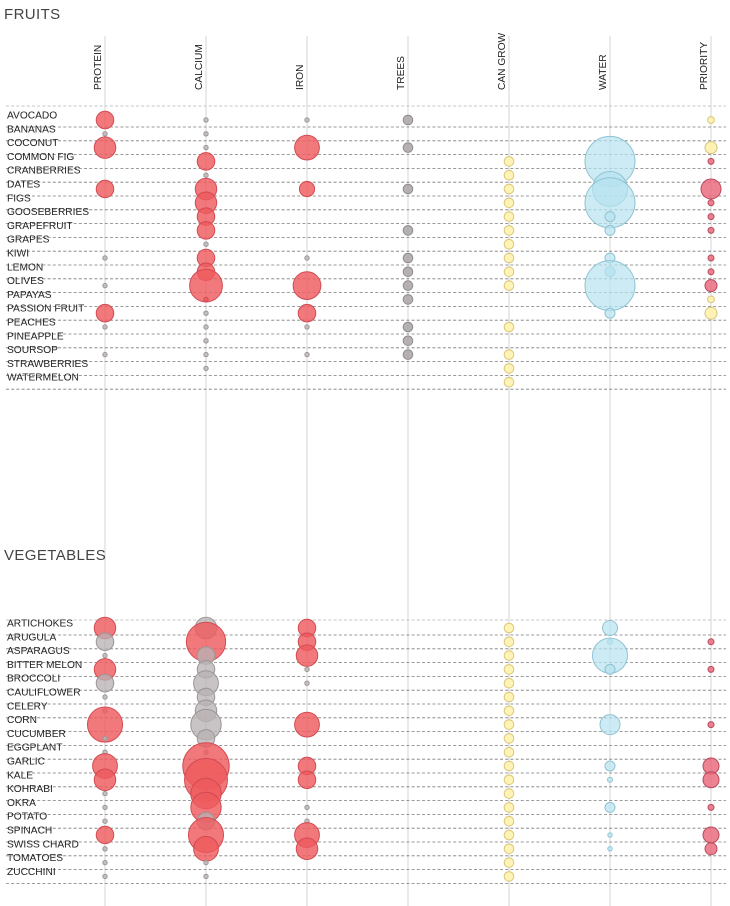  Describe the element at coordinates (33, 679) in the screenshot. I see `row-label-broccoli: BROCCOLI` at that location.